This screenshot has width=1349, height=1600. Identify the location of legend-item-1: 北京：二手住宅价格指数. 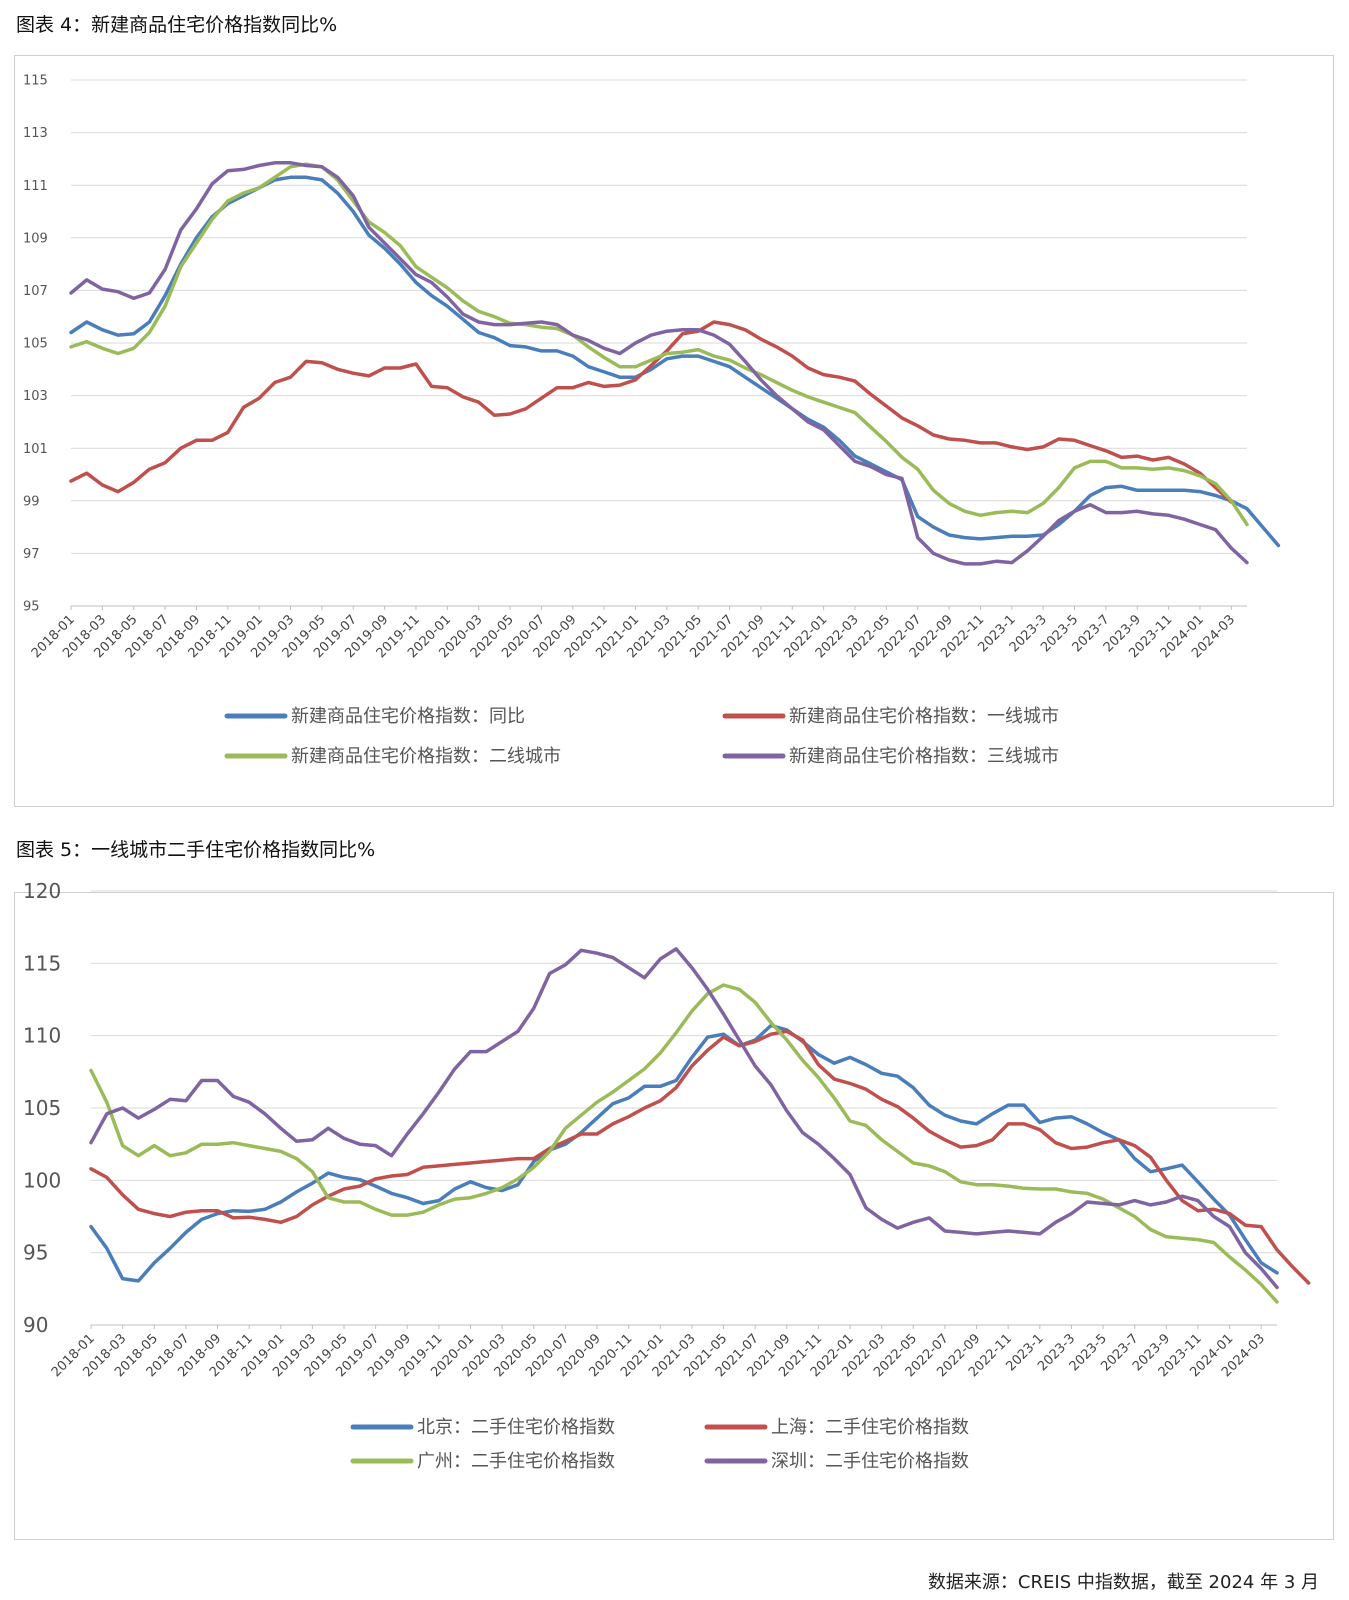
(482, 1427).